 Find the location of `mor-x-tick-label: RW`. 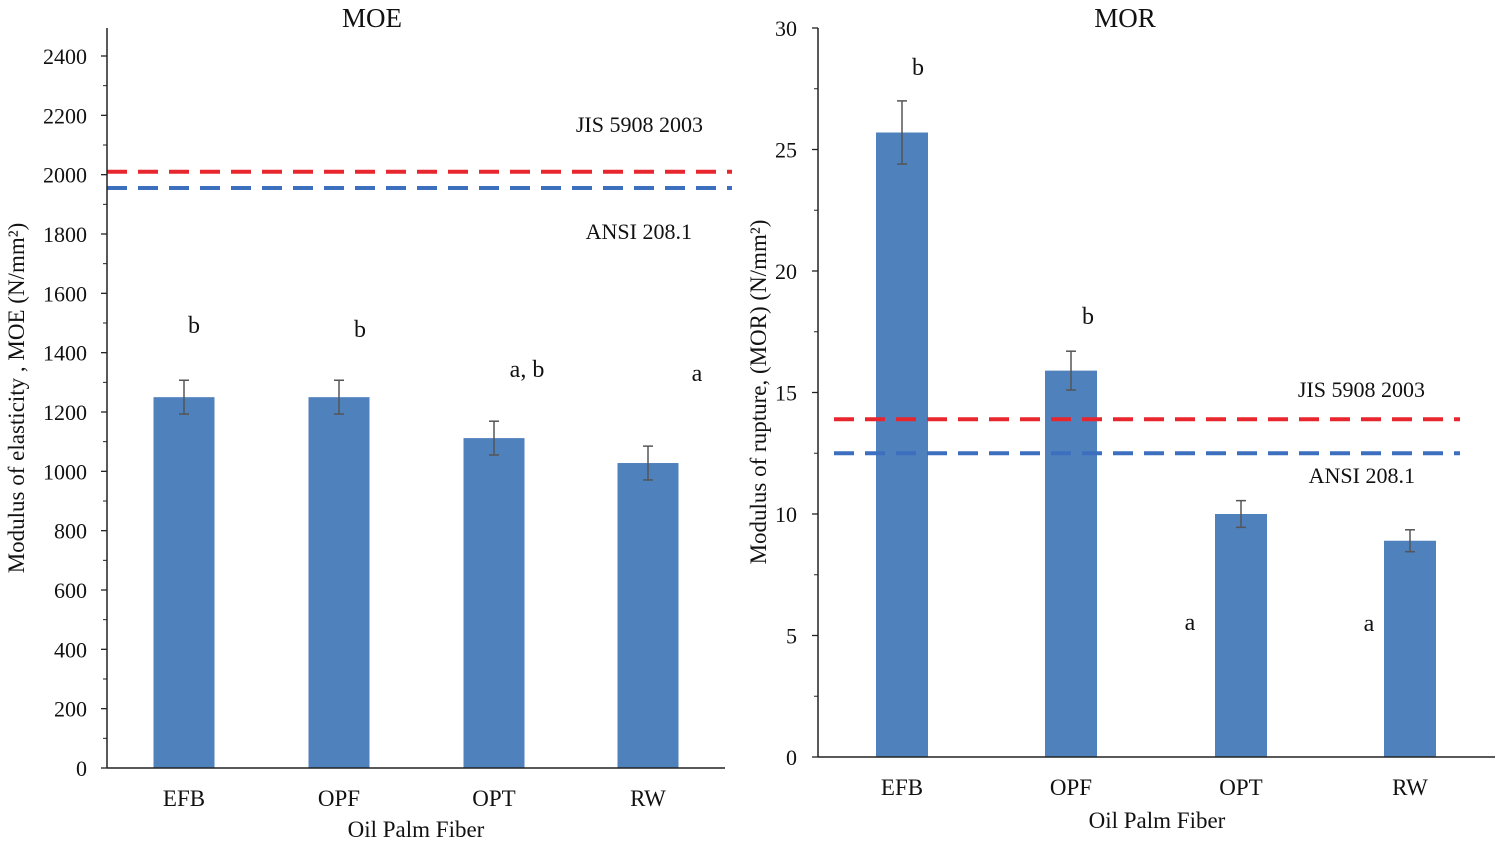

mor-x-tick-label: RW is located at coordinates (1410, 787).